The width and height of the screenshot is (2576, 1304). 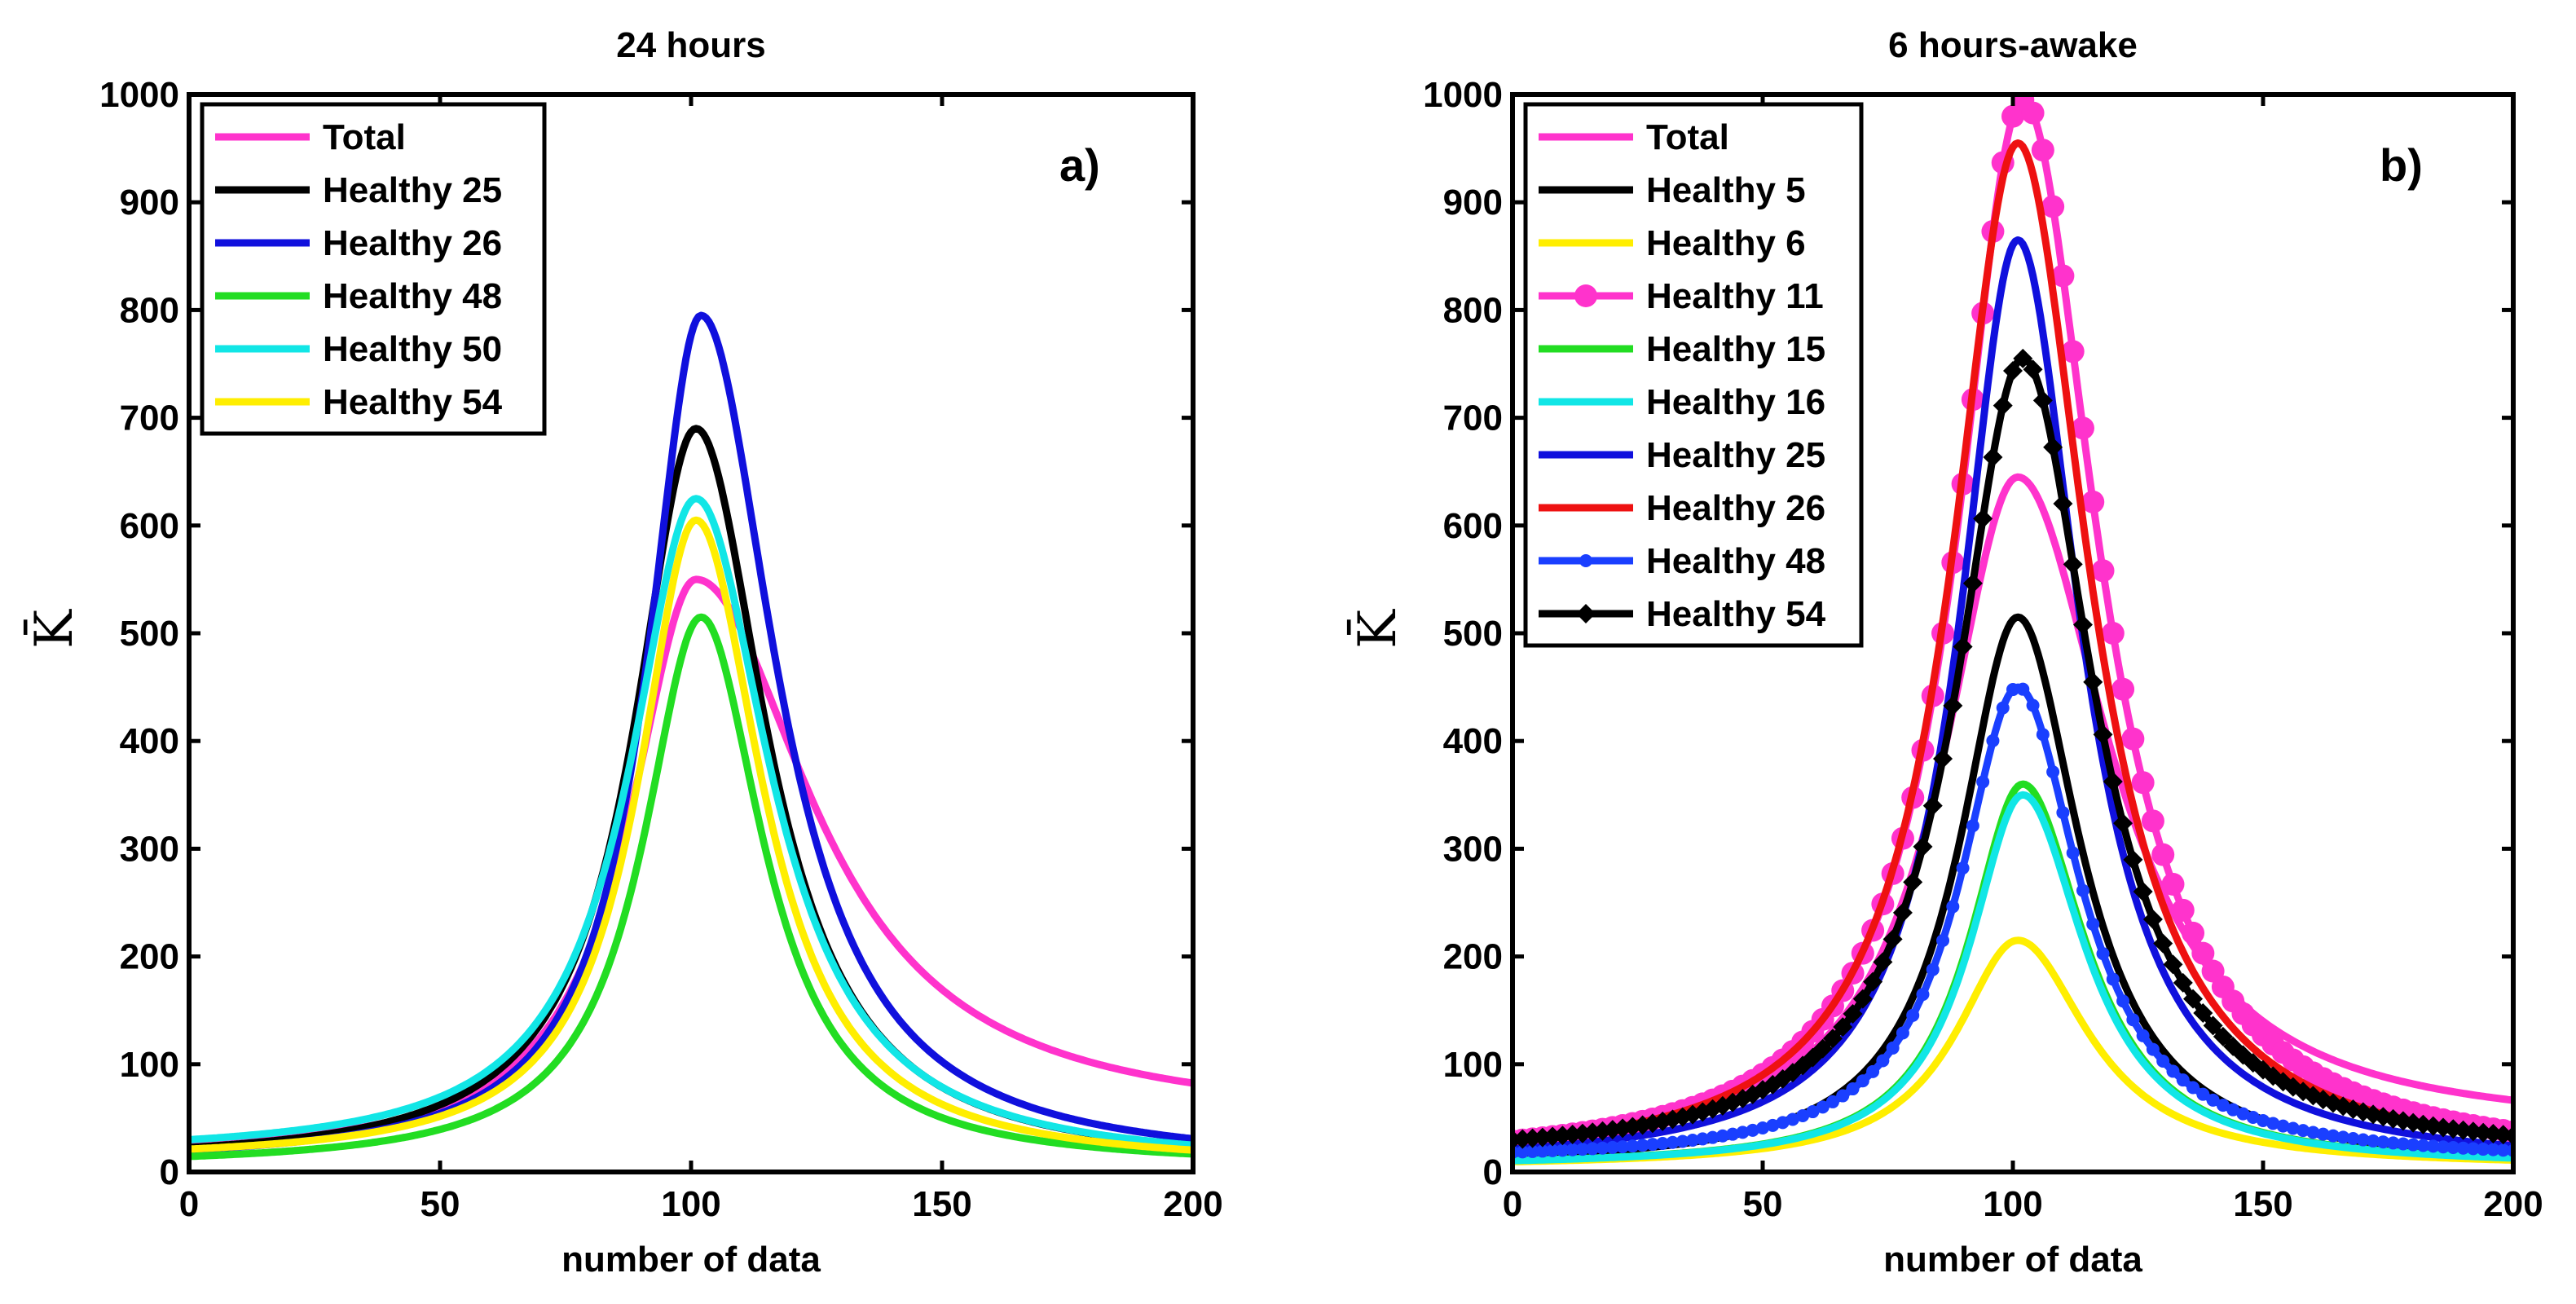 What do you see at coordinates (1726, 190) in the screenshot?
I see `legend-label: Healthy 5` at bounding box center [1726, 190].